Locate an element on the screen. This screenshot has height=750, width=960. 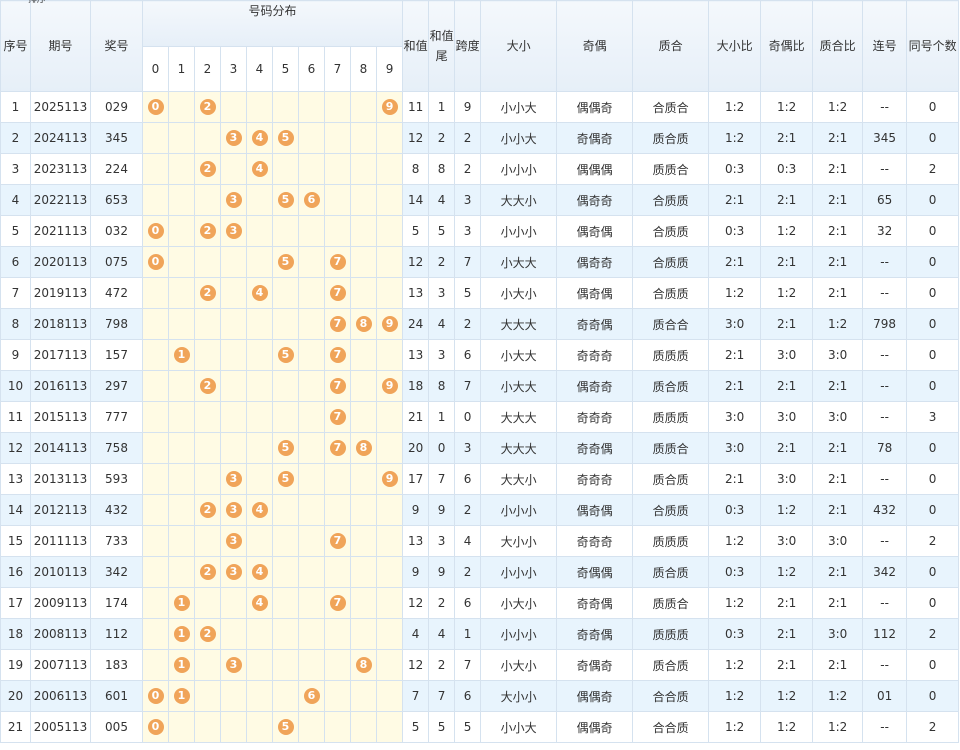
cell: 奇偶奇 is located at coordinates (595, 665).